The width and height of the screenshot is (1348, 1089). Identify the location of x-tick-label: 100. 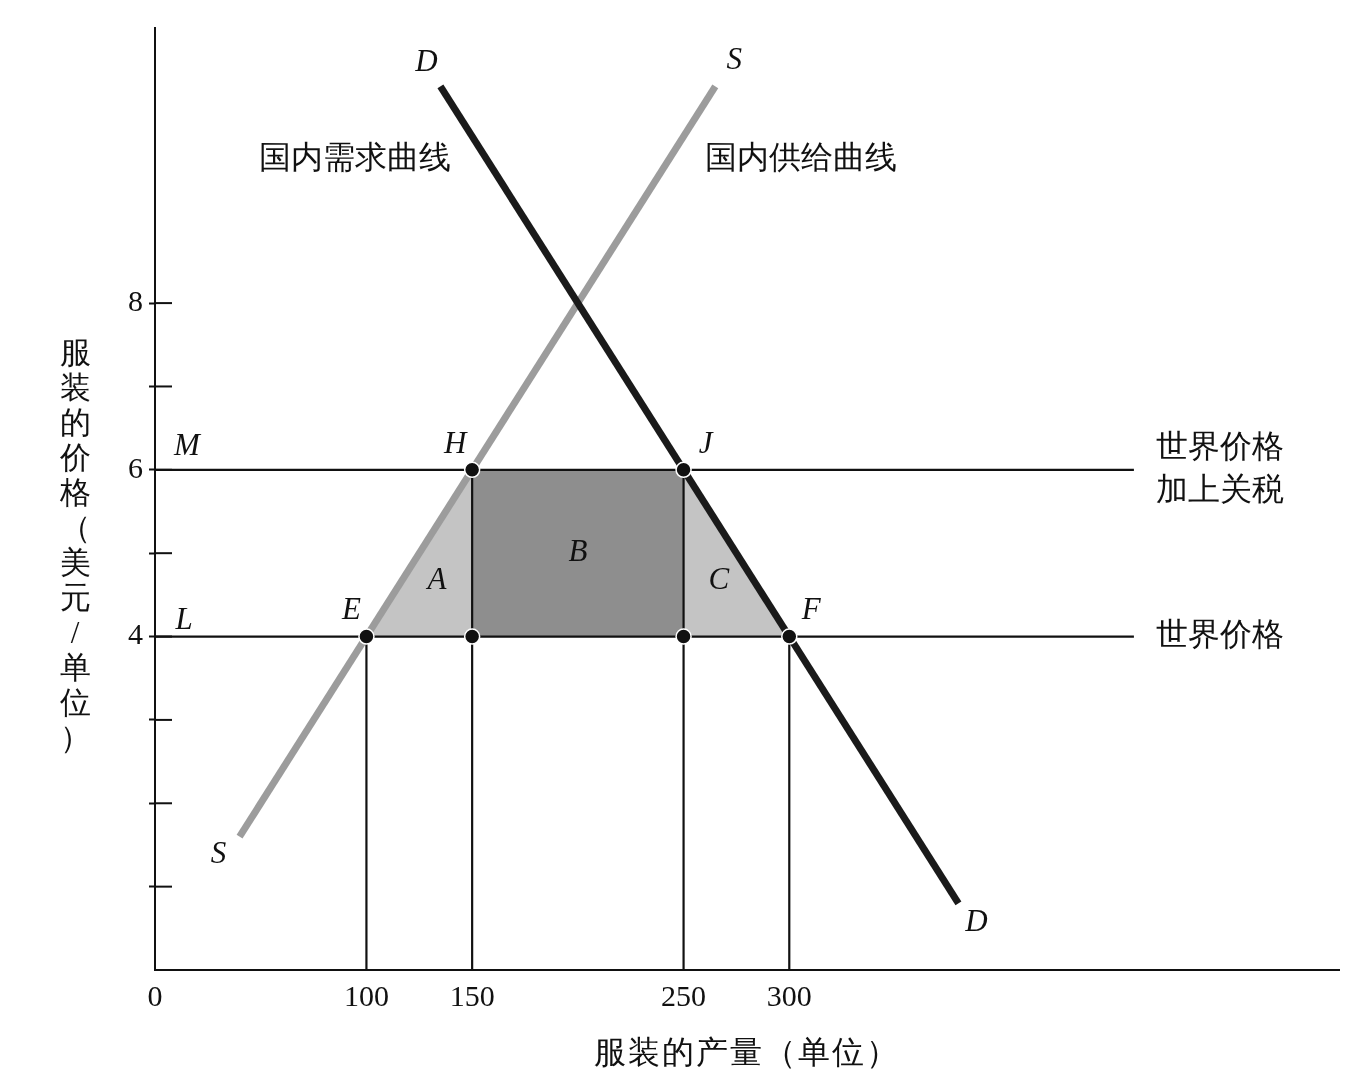
(366, 995).